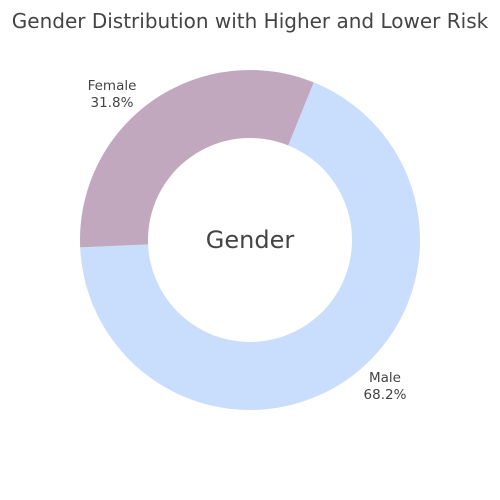  What do you see at coordinates (385, 378) in the screenshot?
I see `slice-label-male: Male` at bounding box center [385, 378].